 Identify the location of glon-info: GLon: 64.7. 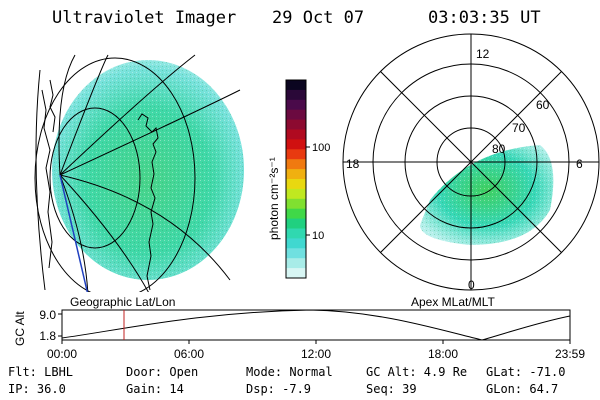
(522, 389).